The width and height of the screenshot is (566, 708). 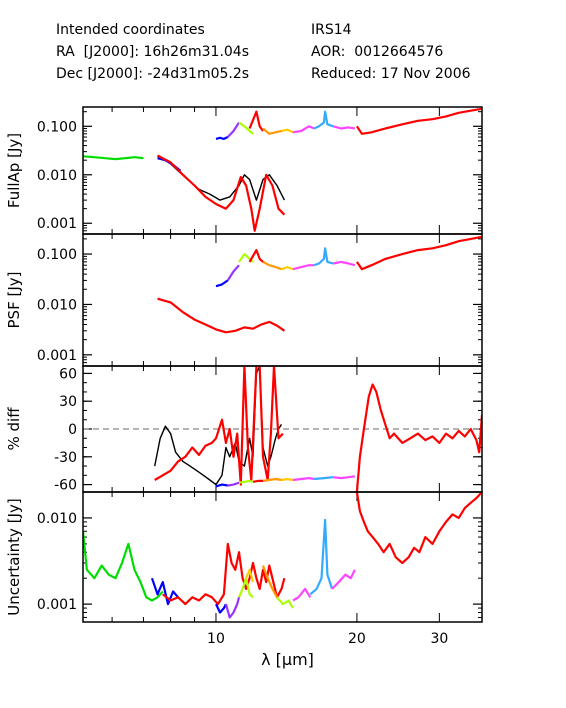 I want to click on header-left-line-3: Dec [J2000]: -24d31m05.2s, so click(x=153, y=74).